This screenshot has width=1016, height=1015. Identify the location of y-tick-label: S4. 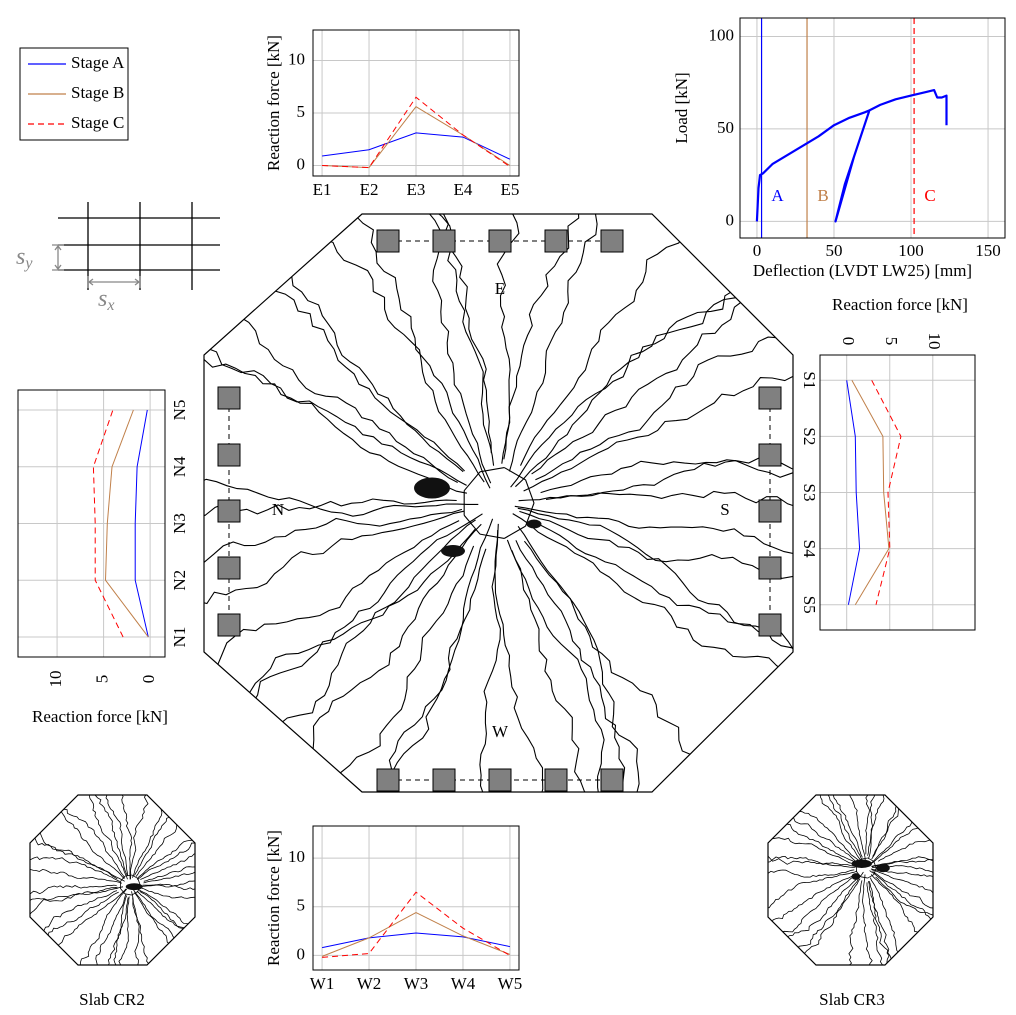
(809, 549).